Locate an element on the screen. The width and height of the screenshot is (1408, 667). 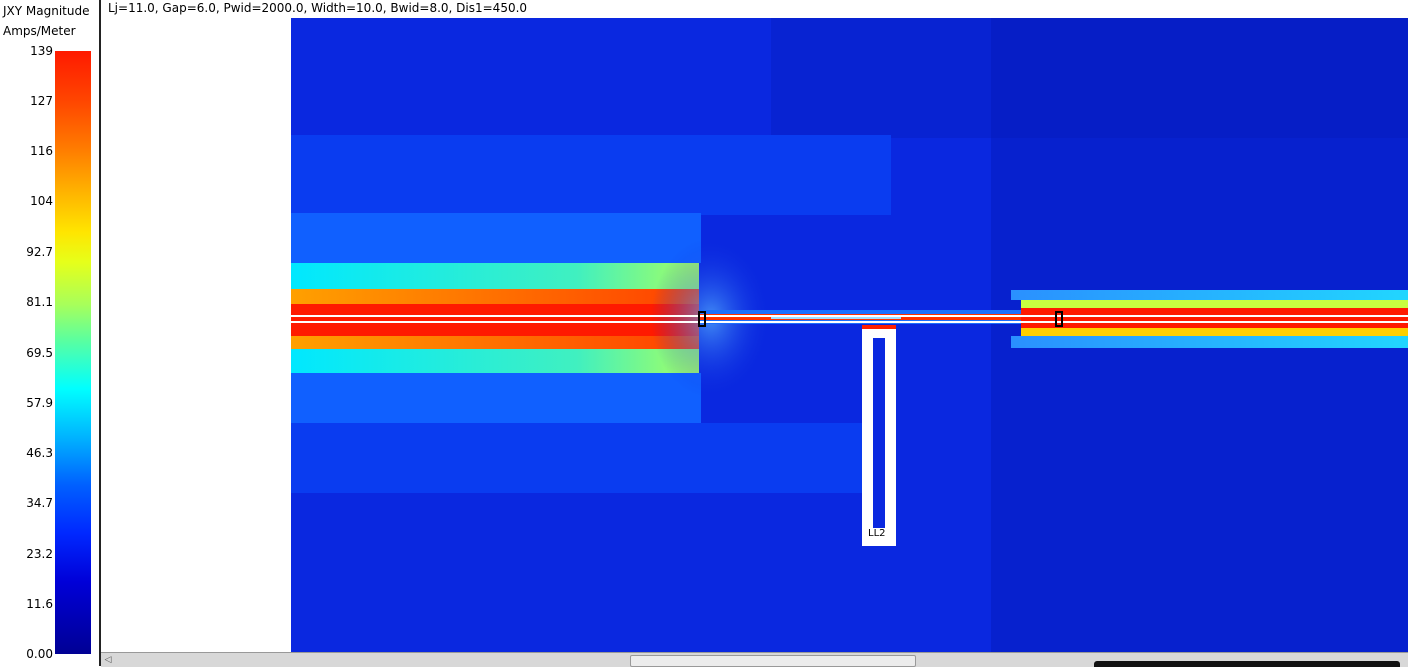
legend-tick: 127 is located at coordinates (41, 101).